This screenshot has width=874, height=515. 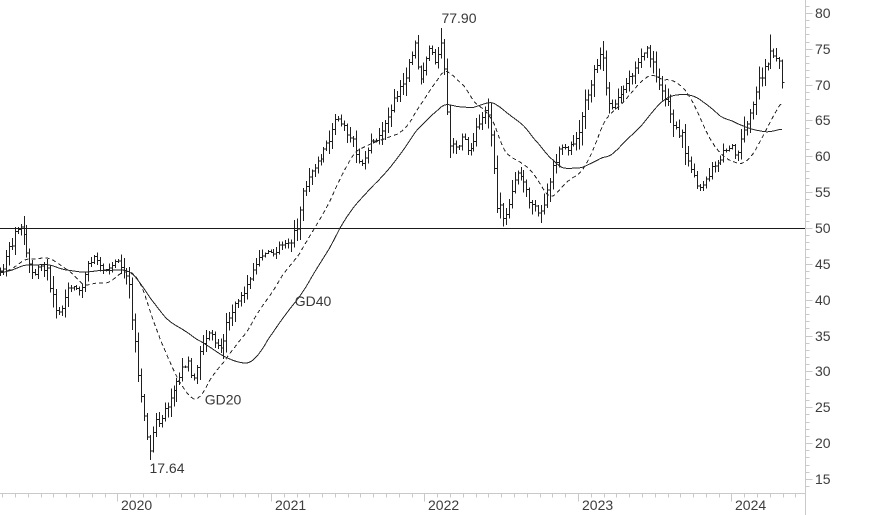 What do you see at coordinates (823, 336) in the screenshot?
I see `y-axis-label: 35` at bounding box center [823, 336].